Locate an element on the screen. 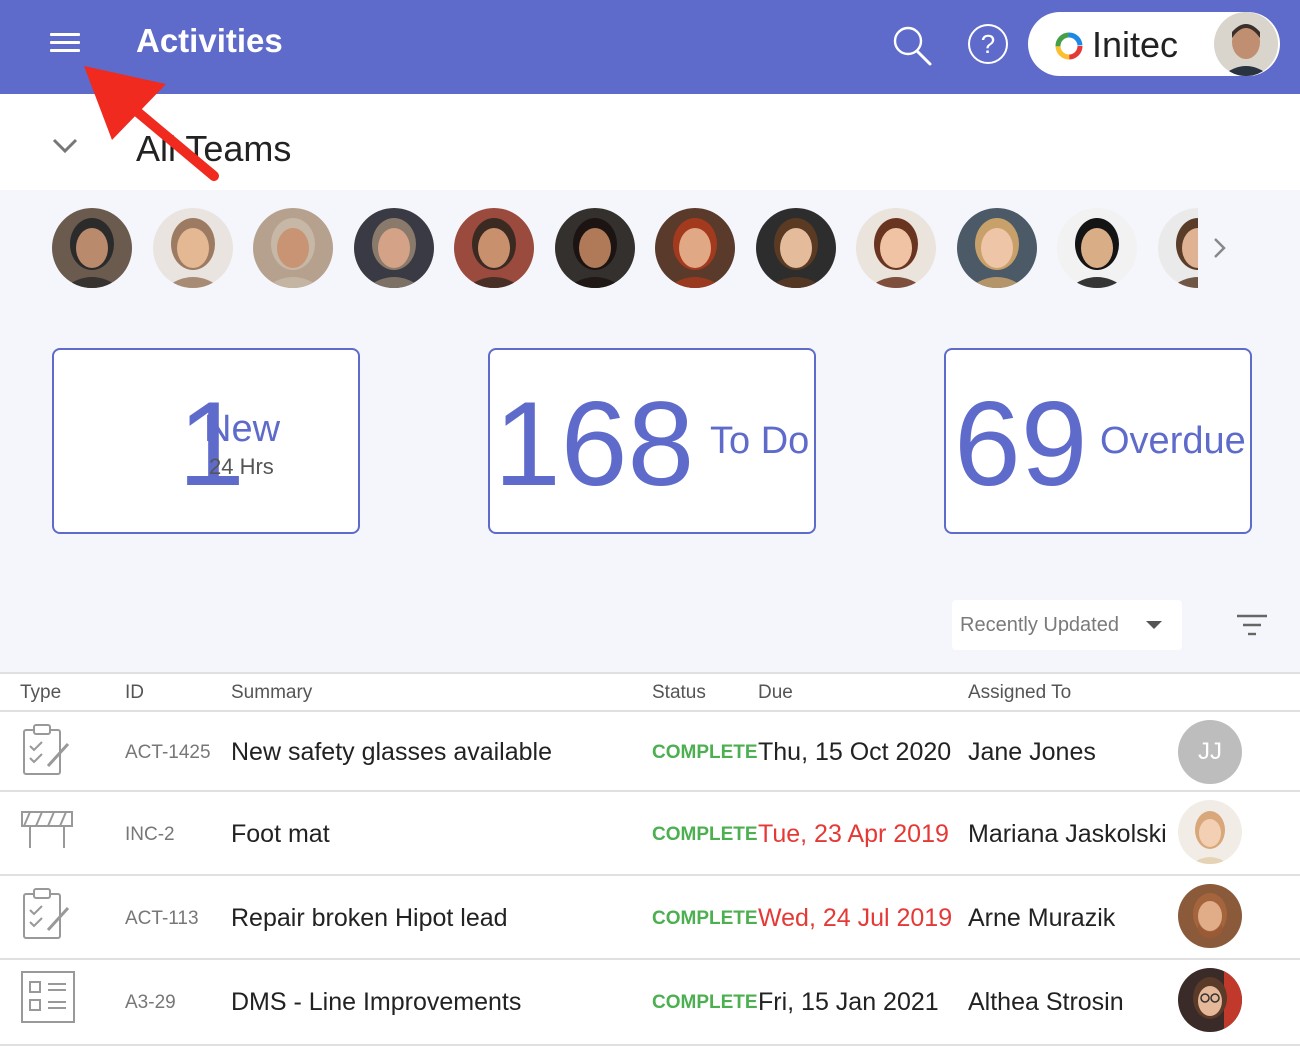 The width and height of the screenshot is (1300, 1046). column-header-id: ID is located at coordinates (134, 692).